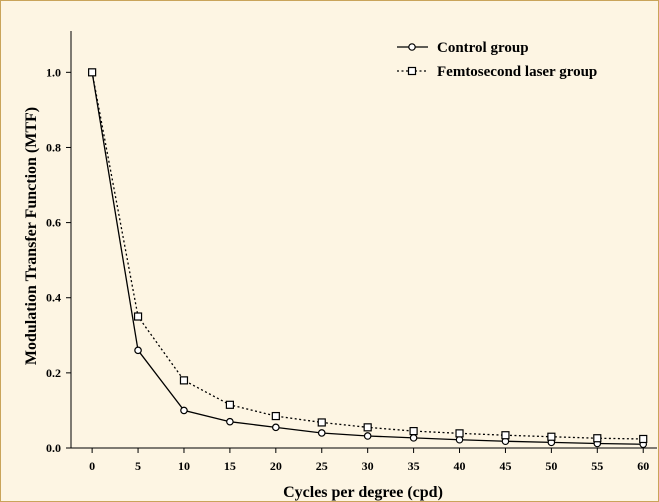 Image resolution: width=659 pixels, height=502 pixels. What do you see at coordinates (505, 466) in the screenshot?
I see `x-tick-label: 45` at bounding box center [505, 466].